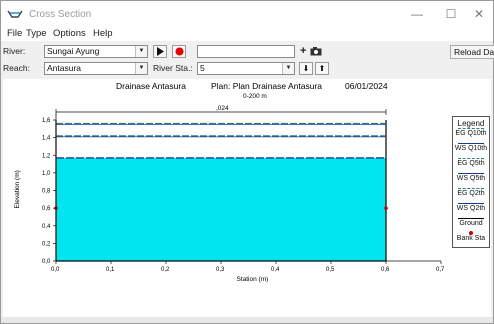  What do you see at coordinates (266, 86) in the screenshot?
I see `plot-plan: Plan: Plan Drainase Antasura` at bounding box center [266, 86].